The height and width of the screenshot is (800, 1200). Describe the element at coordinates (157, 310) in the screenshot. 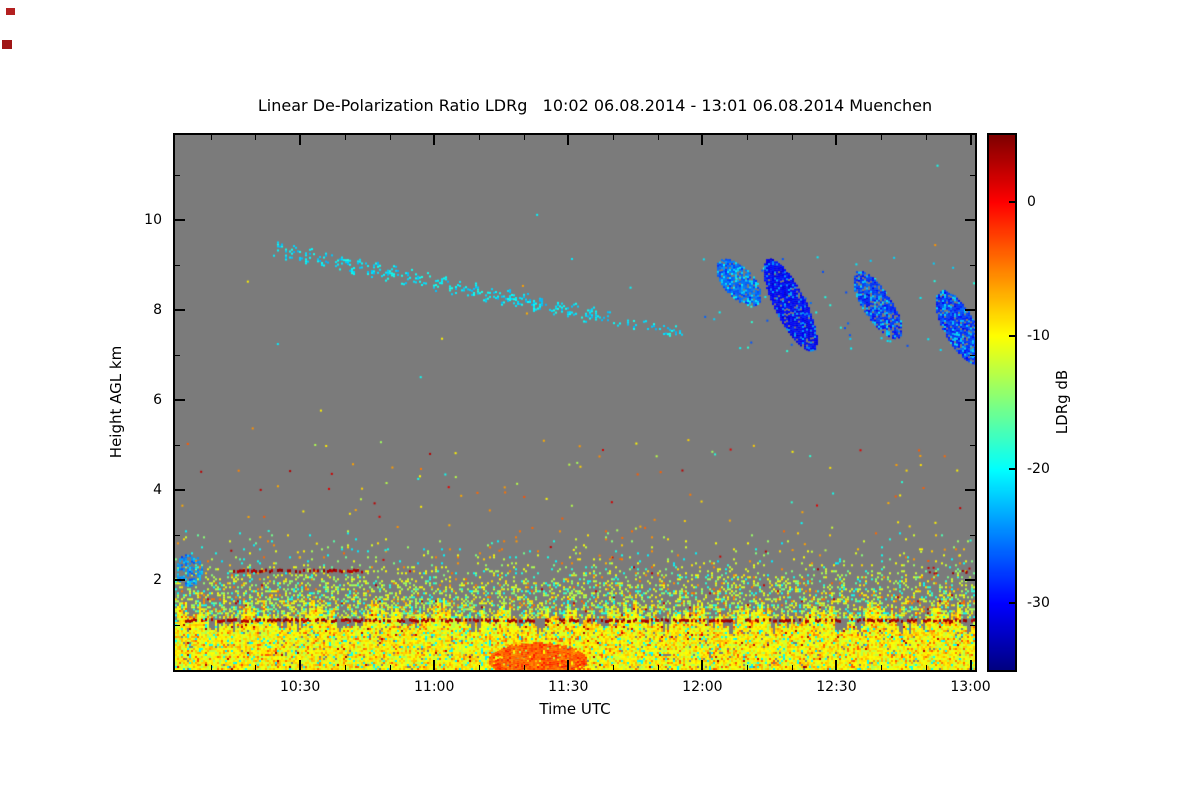

I see `y-tick-label: 8` at that location.